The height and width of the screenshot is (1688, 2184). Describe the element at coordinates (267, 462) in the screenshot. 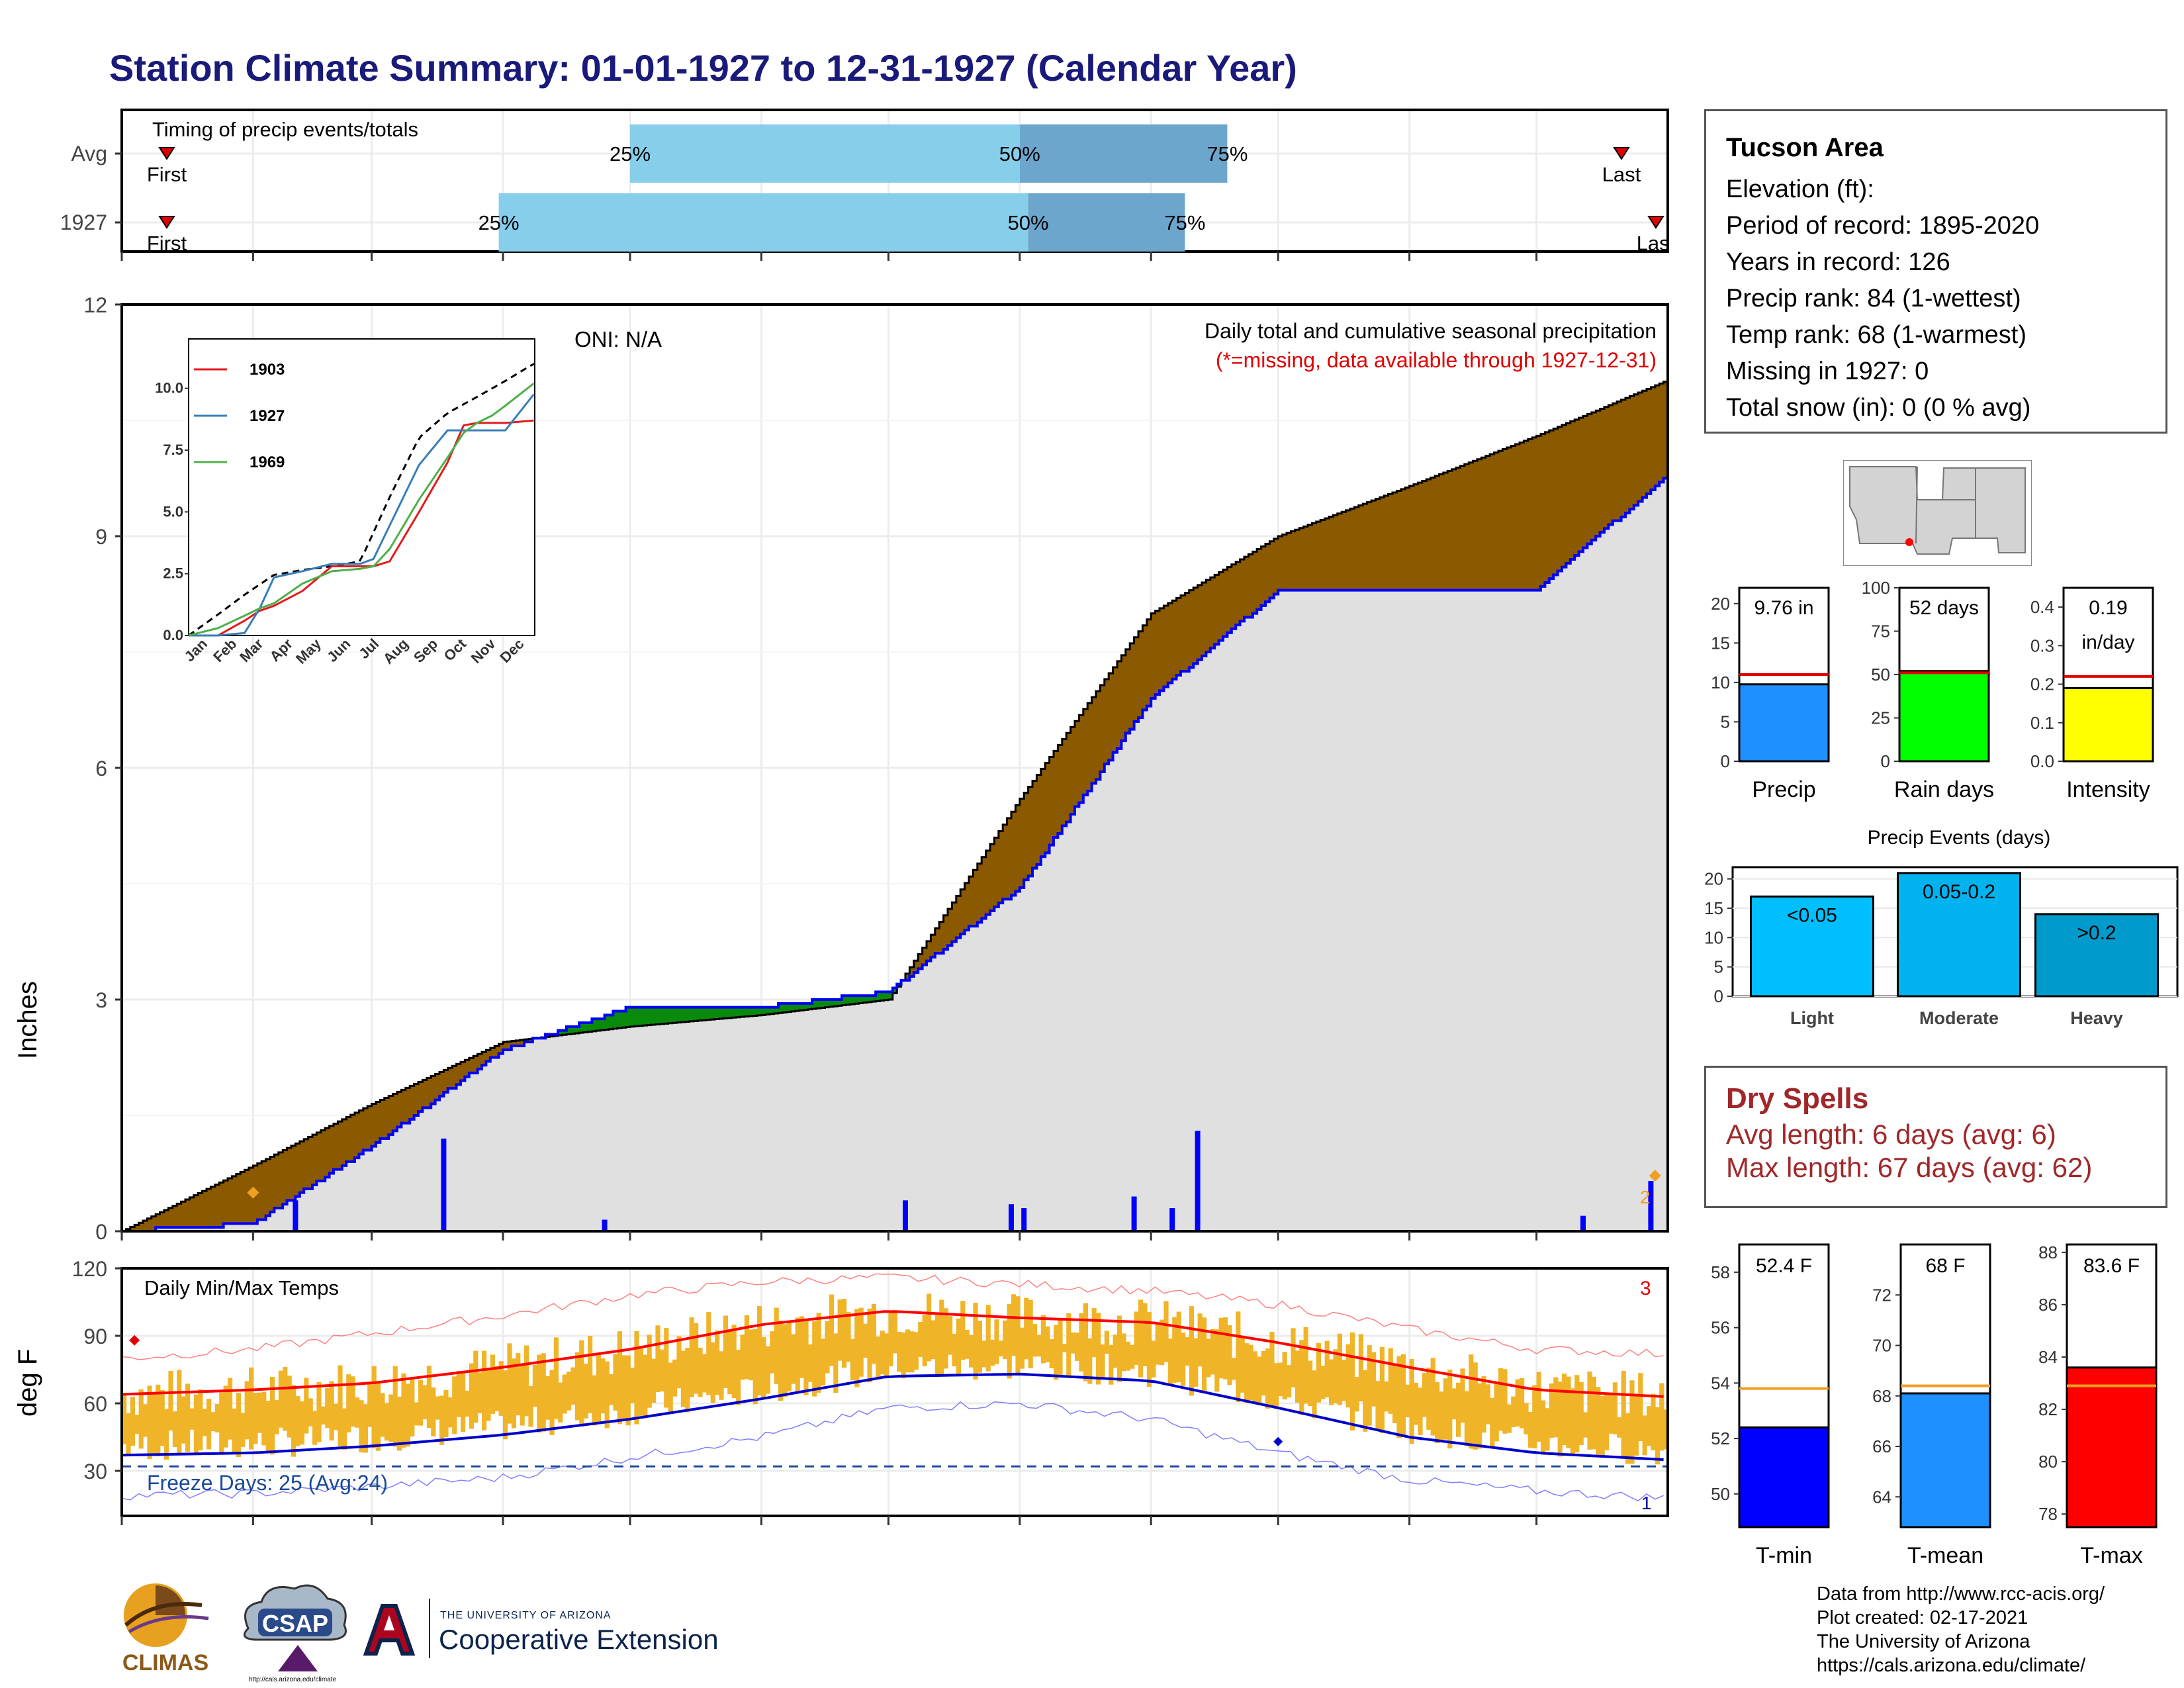

I see `inset-legend-label: 1969` at that location.